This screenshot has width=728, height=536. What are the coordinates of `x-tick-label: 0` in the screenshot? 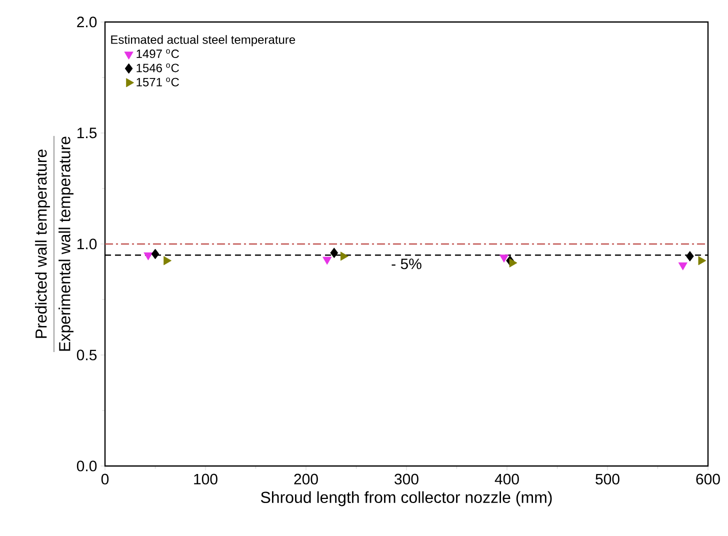 It's located at (105, 479).